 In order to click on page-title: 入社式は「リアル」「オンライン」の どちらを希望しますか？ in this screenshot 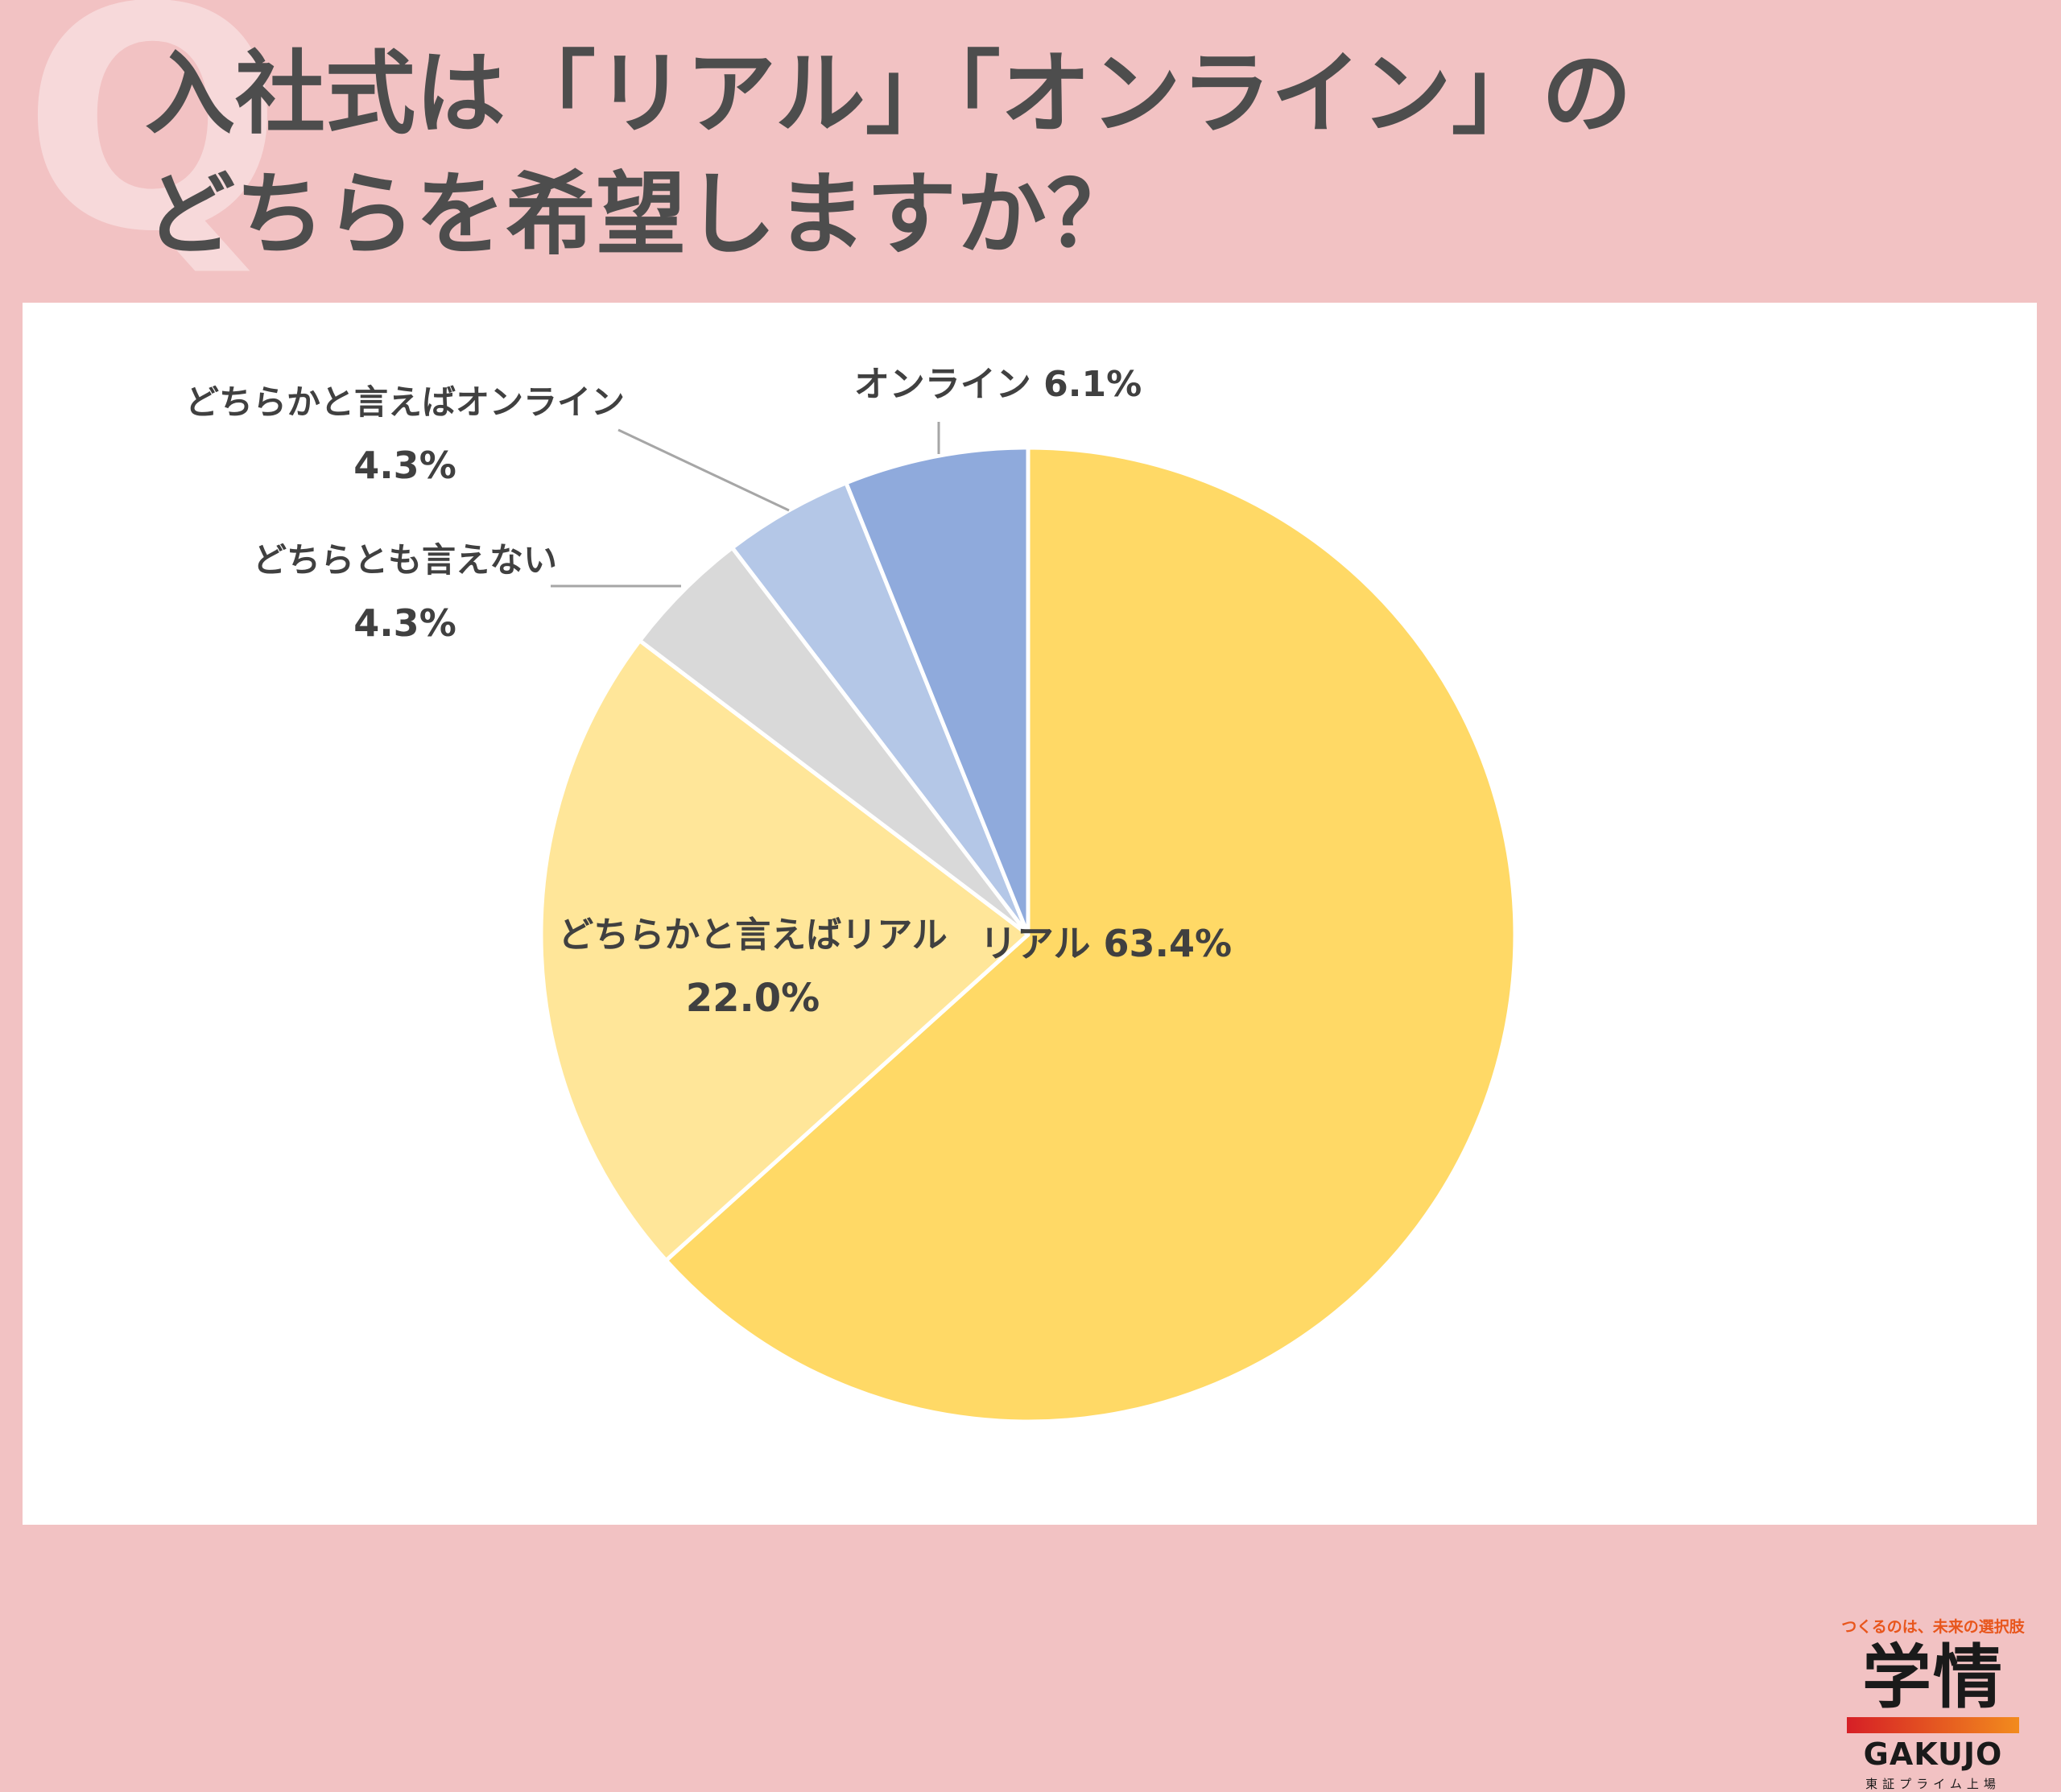, I will do `click(888, 154)`.